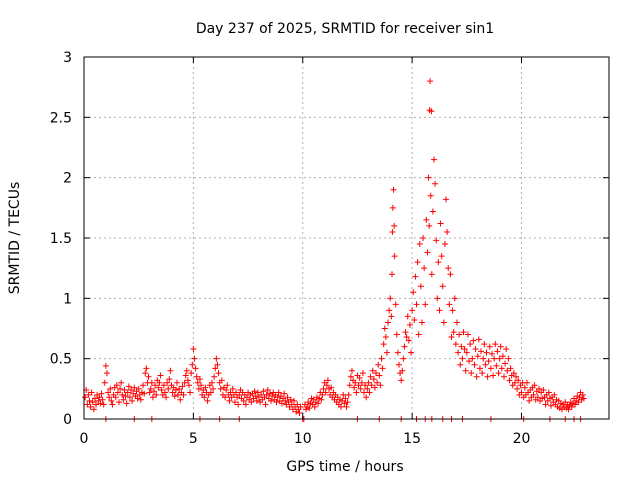 This screenshot has height=480, width=640. Describe the element at coordinates (15, 238) in the screenshot. I see `y-axis-label: SRMTID / TECUs` at that location.